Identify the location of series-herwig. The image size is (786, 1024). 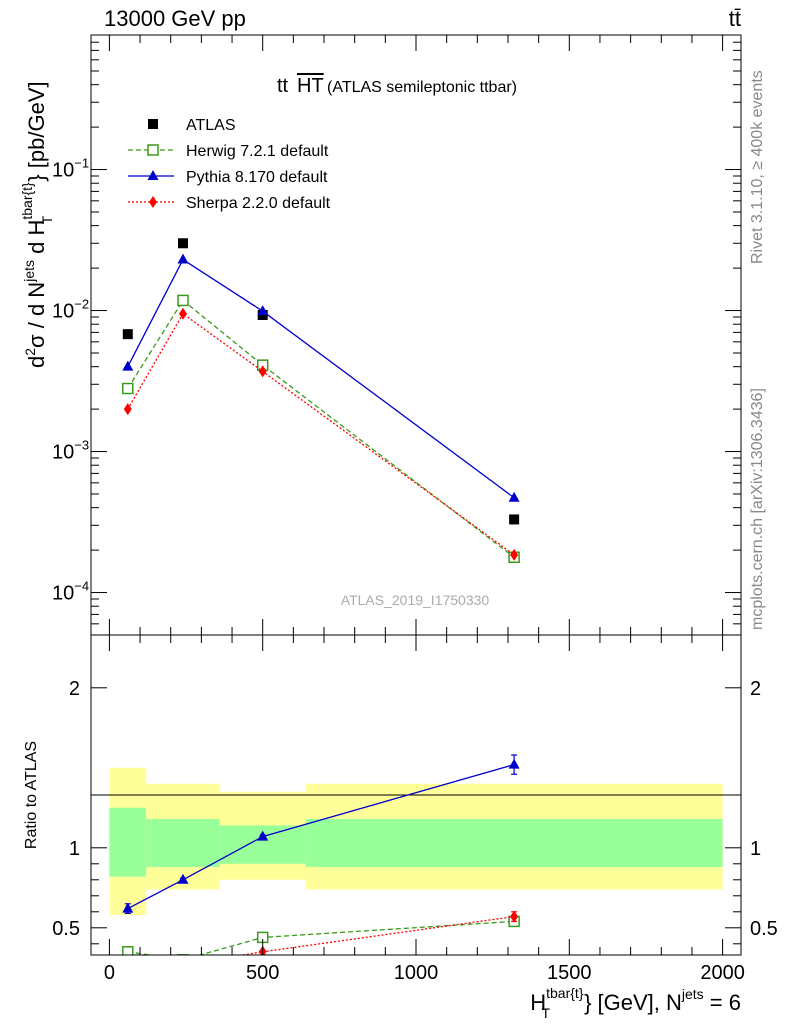
(321, 428).